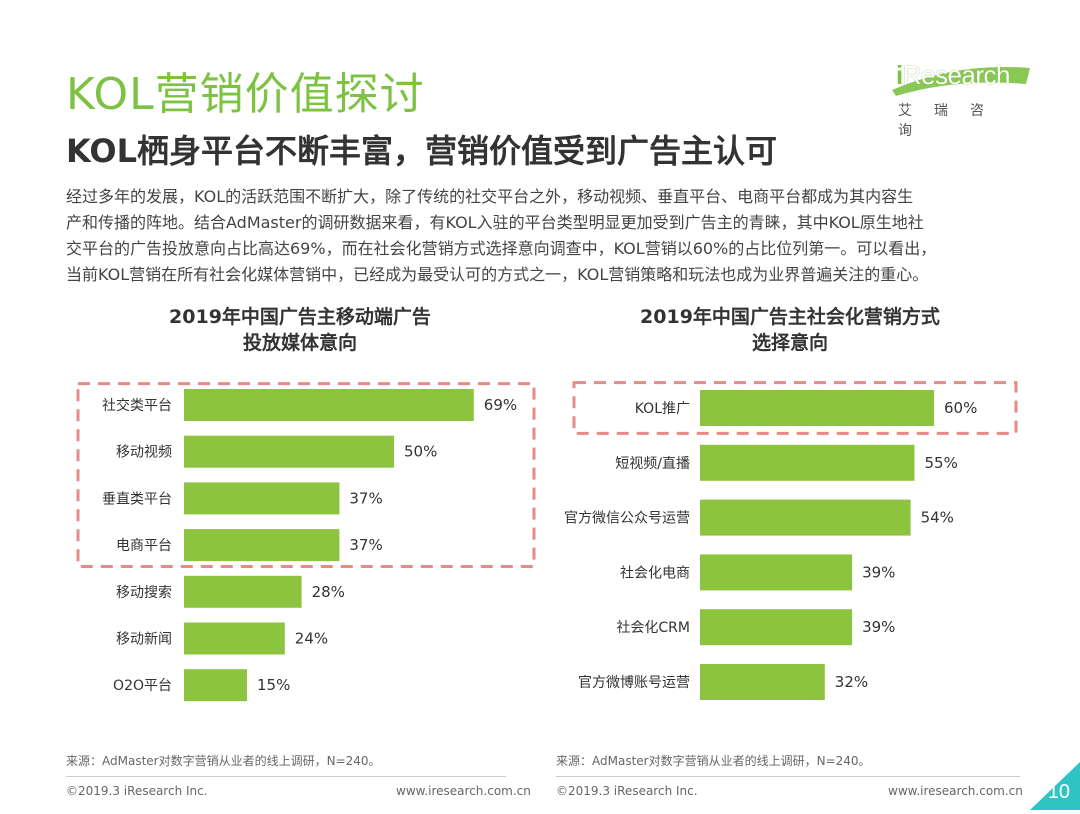 The height and width of the screenshot is (814, 1080). Describe the element at coordinates (286, 776) in the screenshot. I see `footer-divider-left` at that location.